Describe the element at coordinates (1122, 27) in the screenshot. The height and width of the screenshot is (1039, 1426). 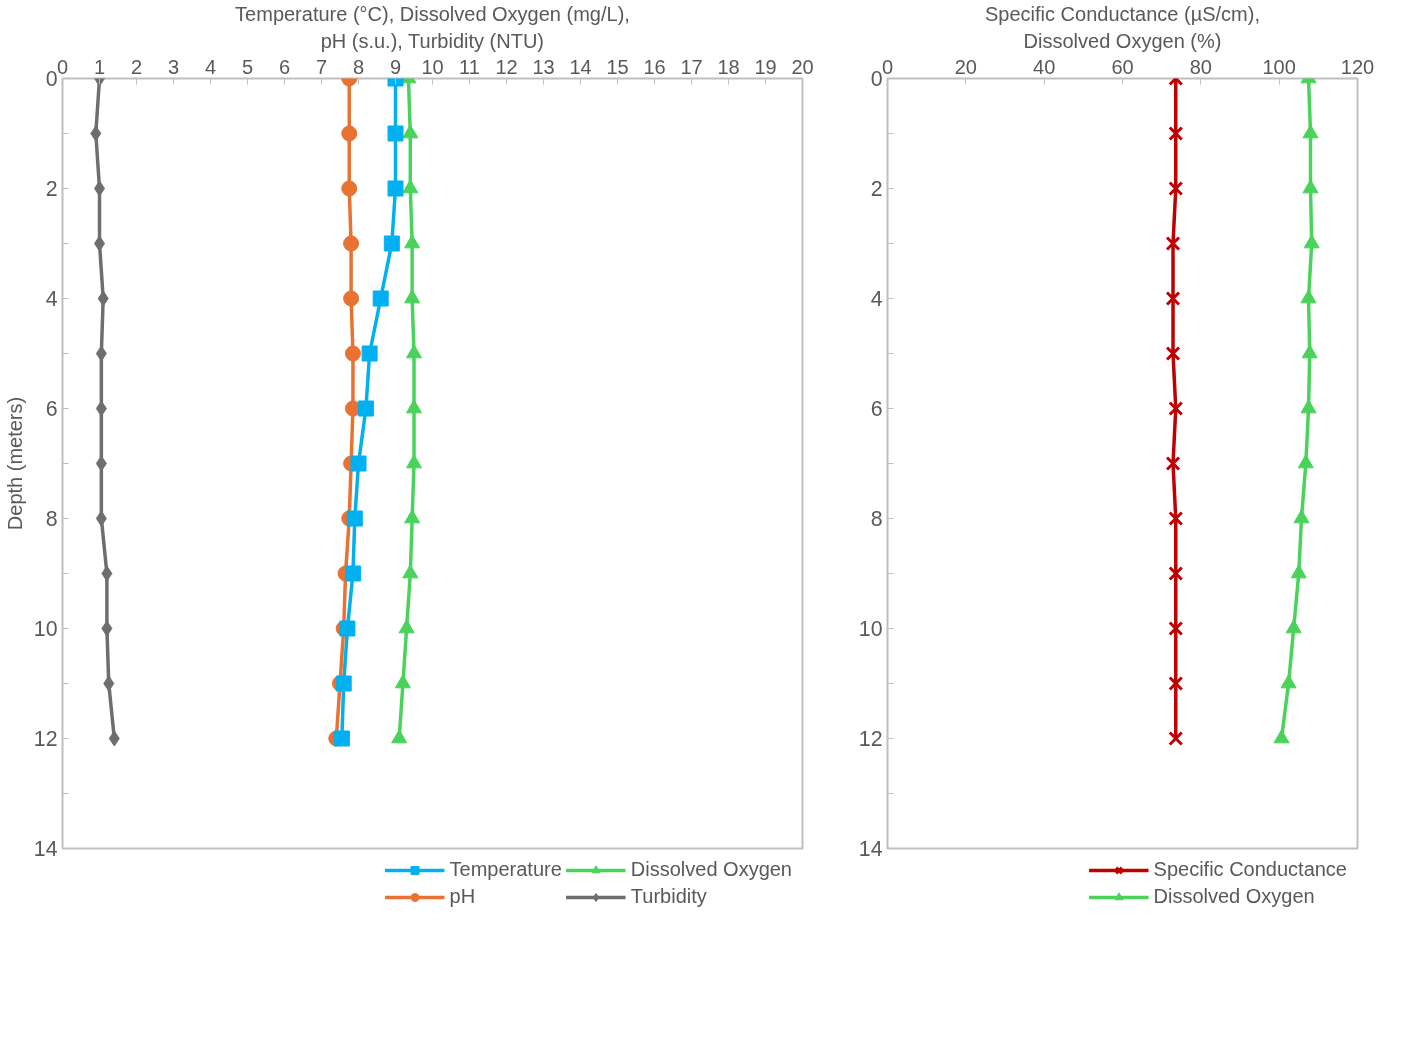
I see `x-axis-title: Specific Conductance (µS/cm), Dissolved Oxygen (%)` at that location.